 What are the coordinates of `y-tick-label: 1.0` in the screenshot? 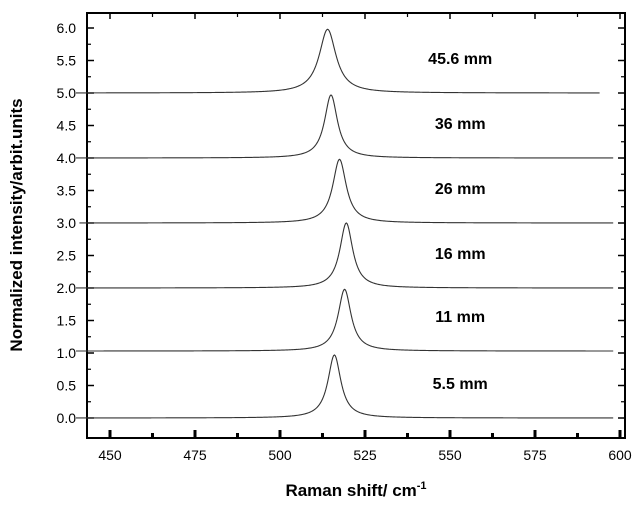 It's located at (67, 353).